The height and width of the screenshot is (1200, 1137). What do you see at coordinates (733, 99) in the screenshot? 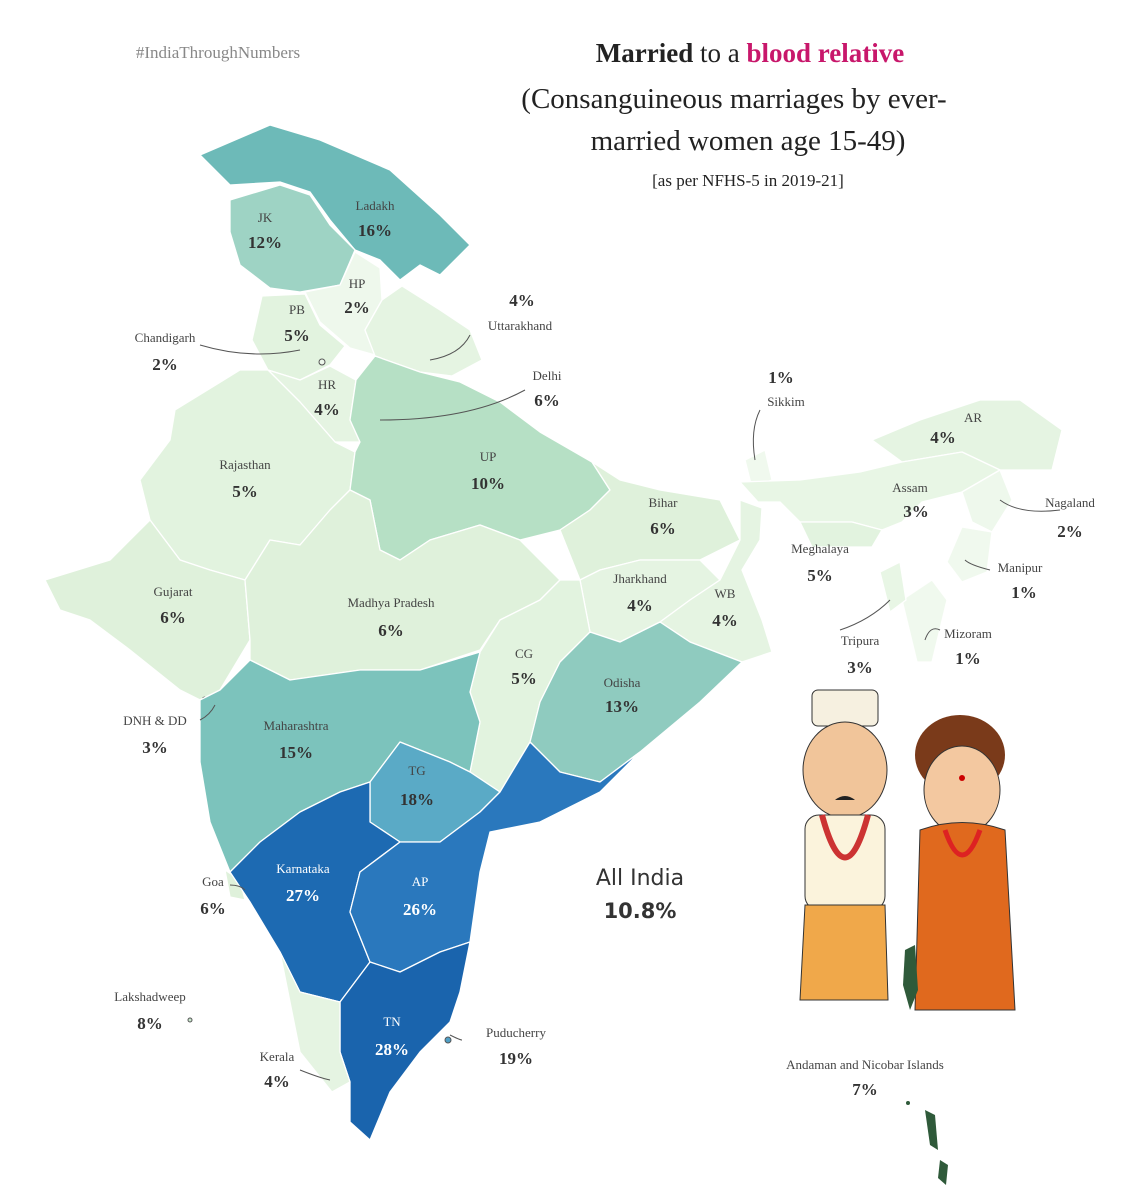
I see `subtitle-line: (Consanguineous marriages by ever-` at bounding box center [733, 99].